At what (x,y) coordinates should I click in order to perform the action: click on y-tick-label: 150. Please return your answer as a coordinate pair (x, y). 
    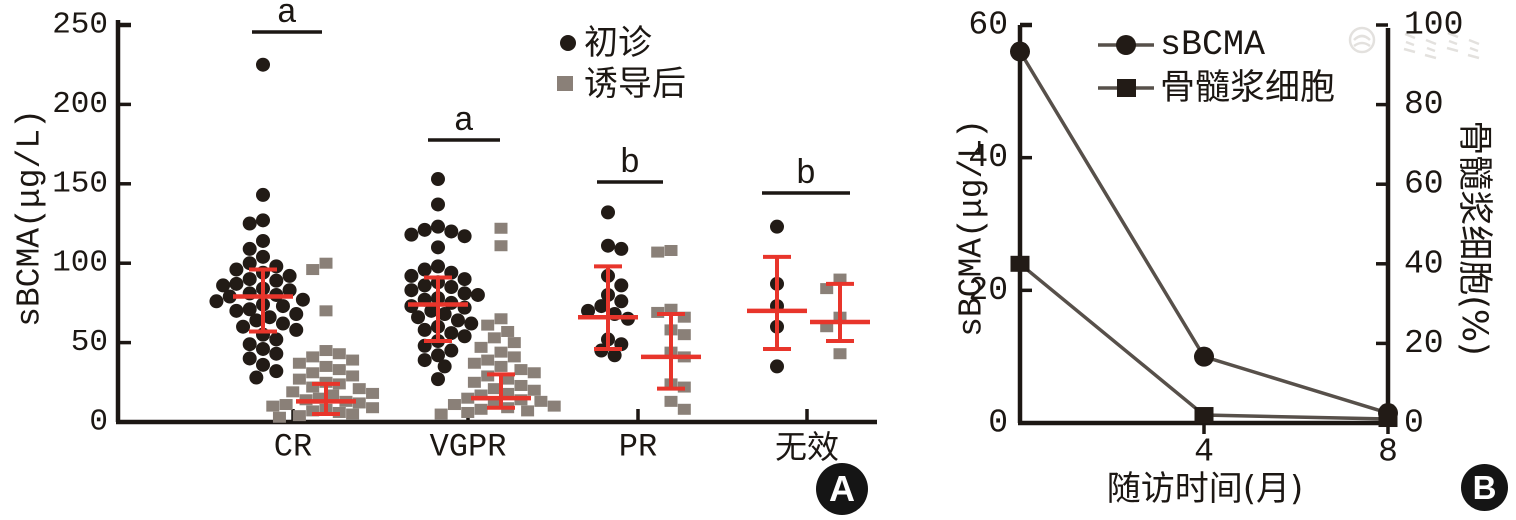
    Looking at the image, I should click on (80, 183).